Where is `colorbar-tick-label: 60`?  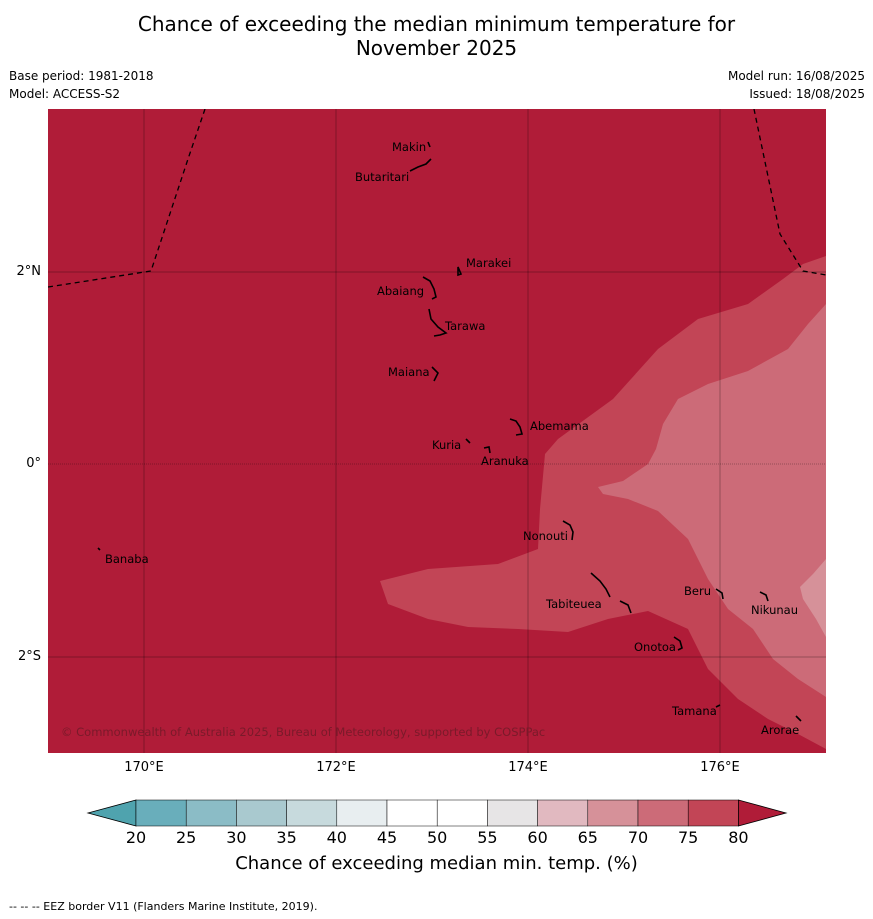 colorbar-tick-label: 60 is located at coordinates (537, 837).